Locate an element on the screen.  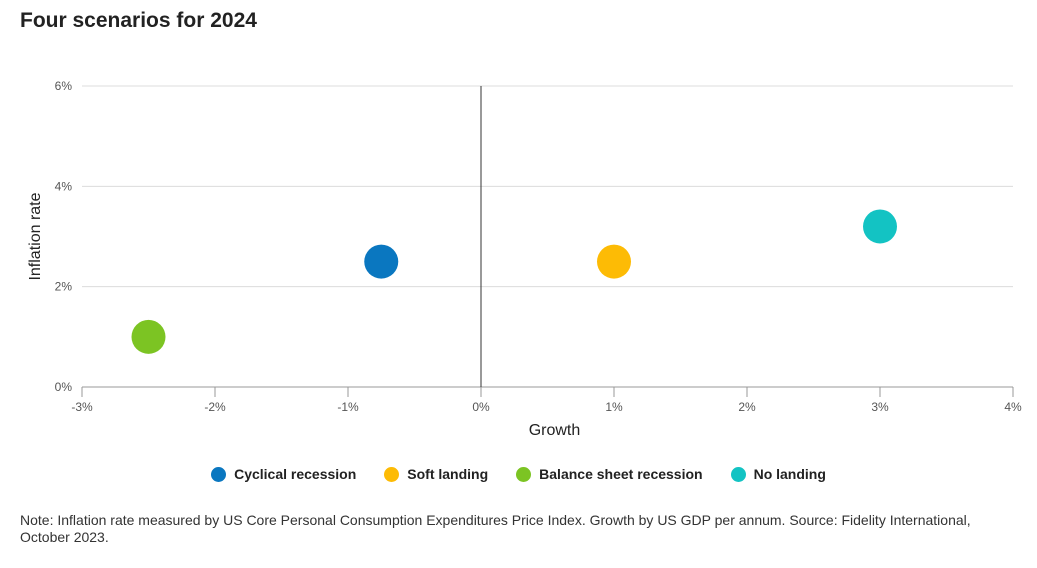
legend-item: Balance sheet recession is located at coordinates (609, 474).